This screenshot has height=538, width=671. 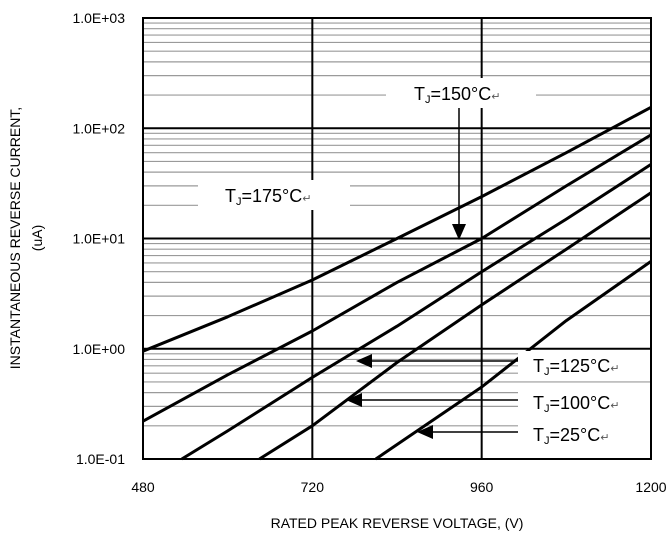 I want to click on label-tj-150: TJ=150°C↵, so click(x=457, y=95).